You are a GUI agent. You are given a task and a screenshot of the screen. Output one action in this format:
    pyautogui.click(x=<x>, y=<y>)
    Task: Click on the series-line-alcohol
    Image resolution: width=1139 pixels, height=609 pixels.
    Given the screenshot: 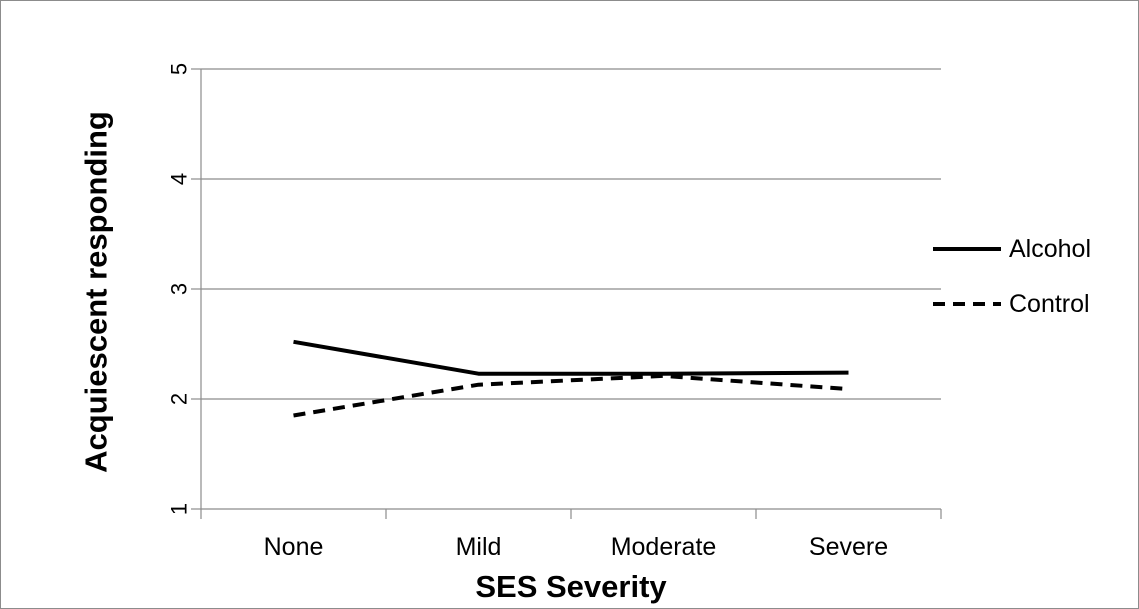 What is the action you would take?
    pyautogui.click(x=571, y=357)
    